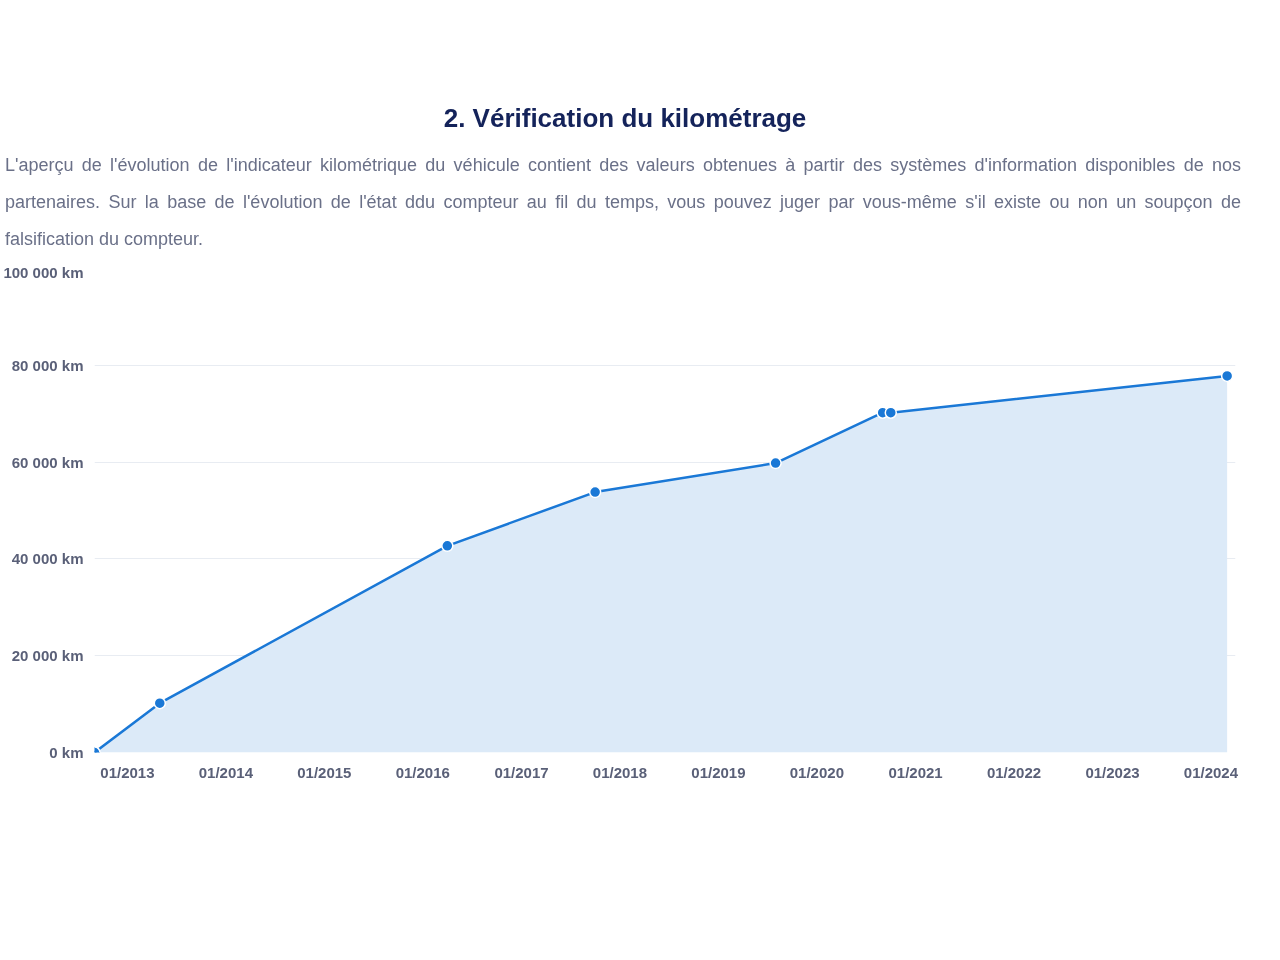  Describe the element at coordinates (226, 772) in the screenshot. I see `x-tick-label: 01/2014` at that location.